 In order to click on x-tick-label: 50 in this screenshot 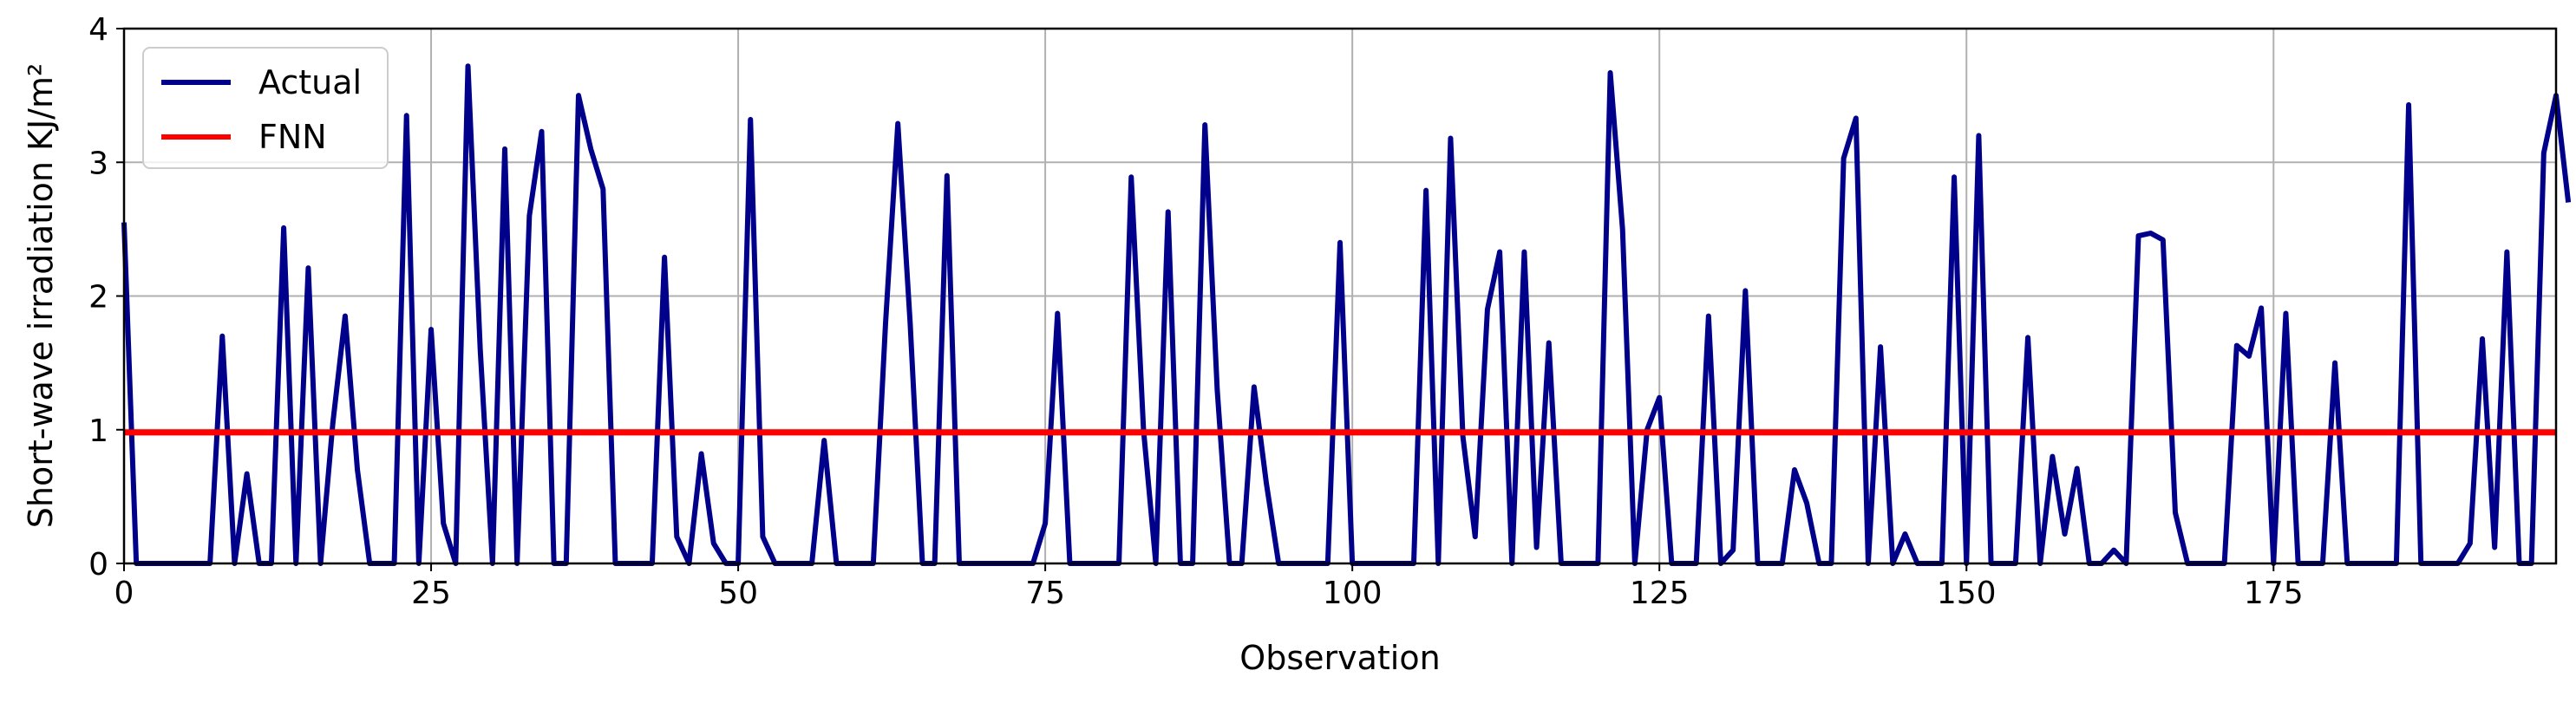, I will do `click(738, 593)`.